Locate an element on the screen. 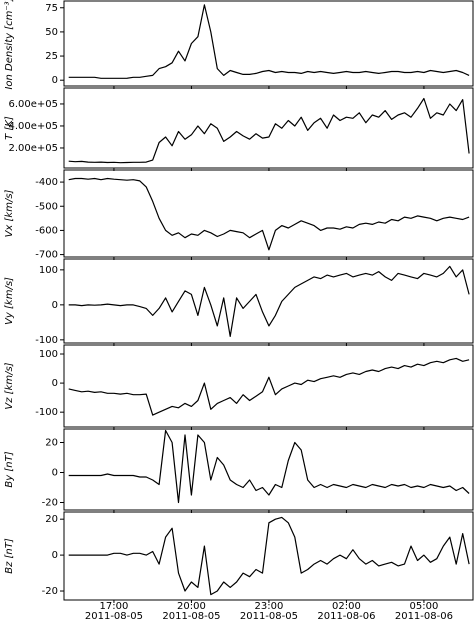  y-axis-label: T [K] is located at coordinates (9, 128).